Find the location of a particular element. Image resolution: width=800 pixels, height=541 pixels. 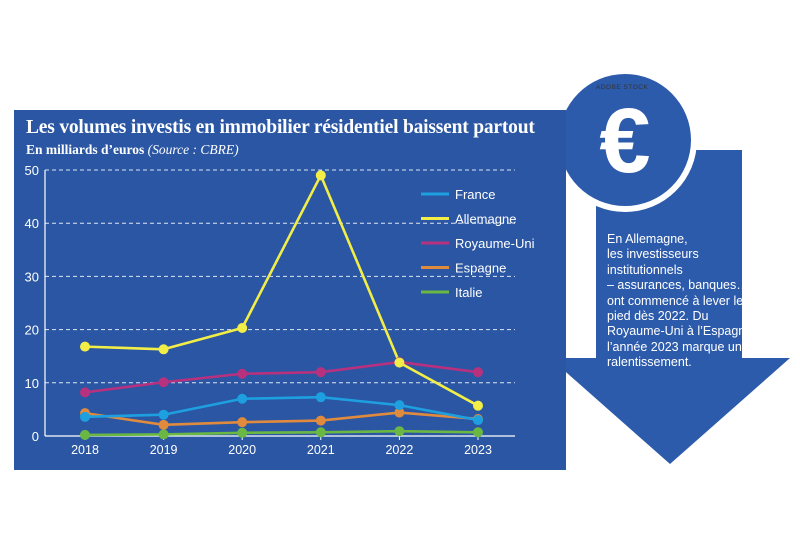

y-tick-label: 40 is located at coordinates (32, 223).